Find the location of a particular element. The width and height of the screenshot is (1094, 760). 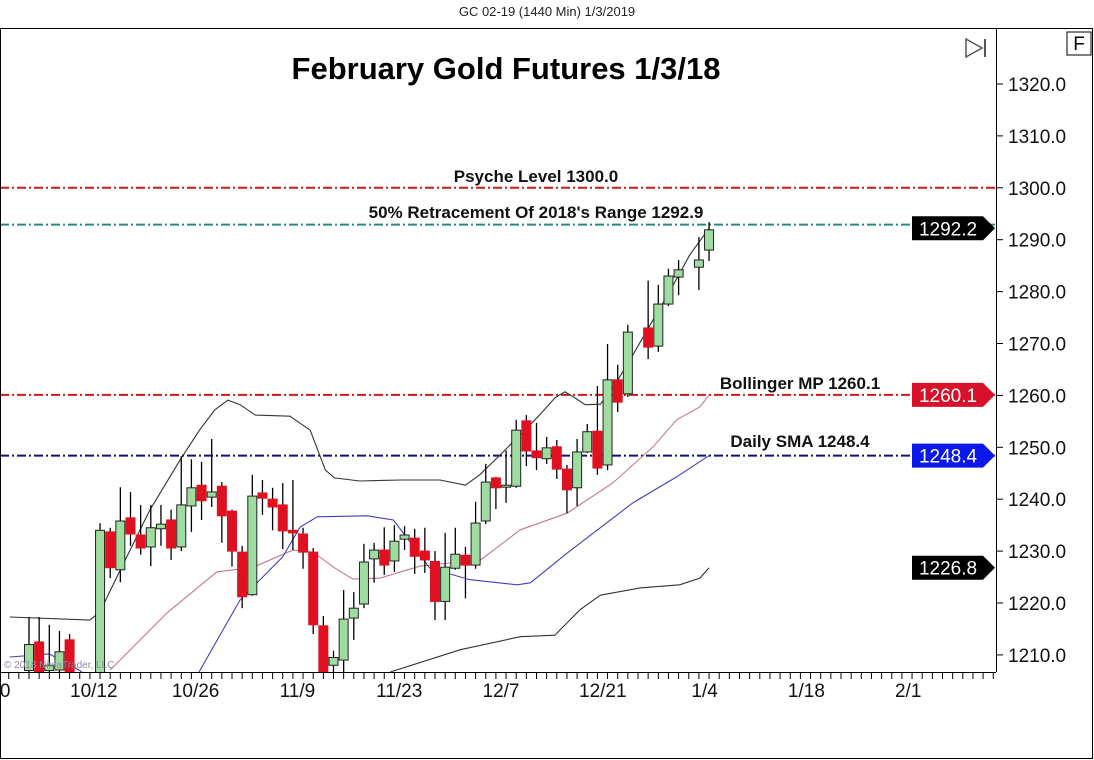

level-label: Bollinger MP 1260.1 is located at coordinates (800, 383).